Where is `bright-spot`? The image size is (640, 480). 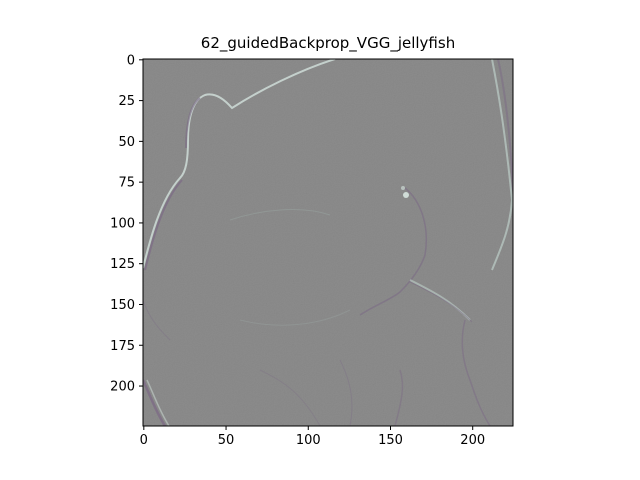
bright-spot is located at coordinates (406, 195).